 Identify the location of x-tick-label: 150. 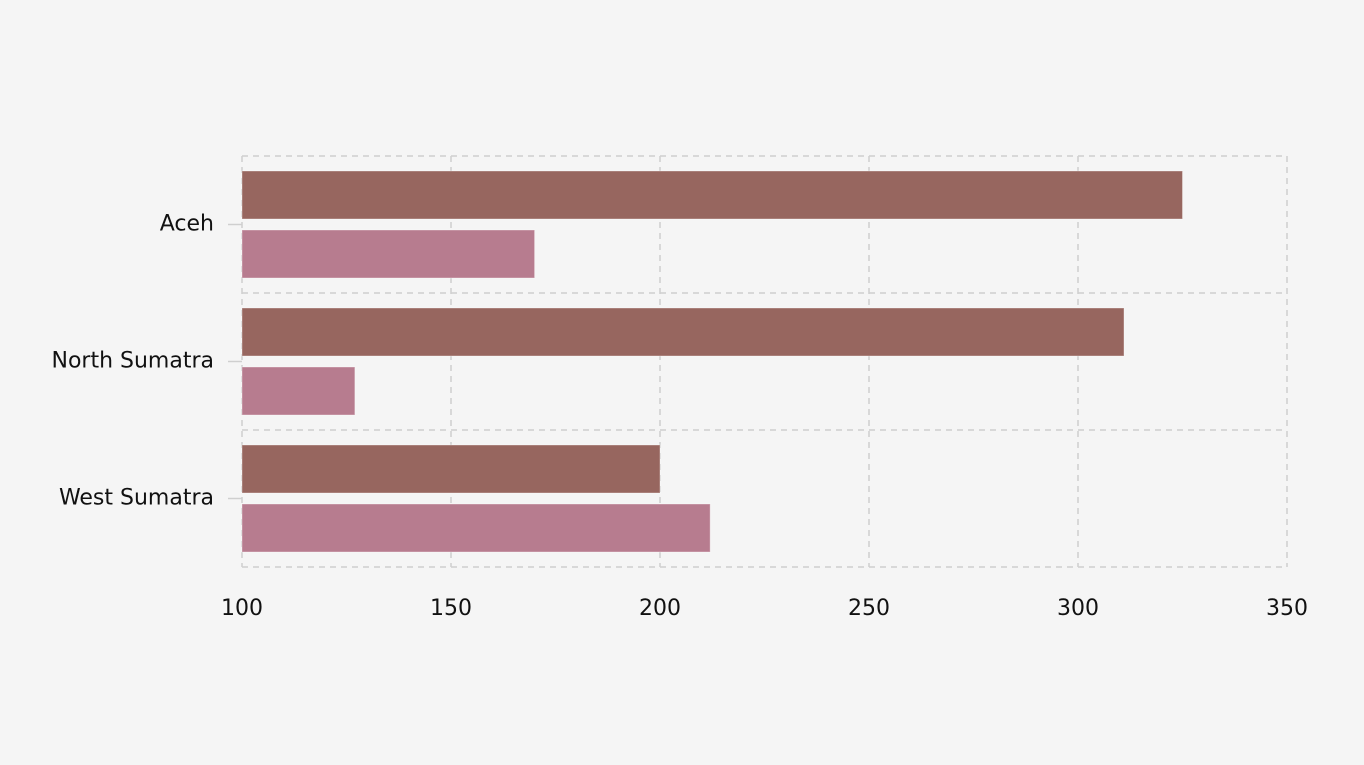
(451, 608).